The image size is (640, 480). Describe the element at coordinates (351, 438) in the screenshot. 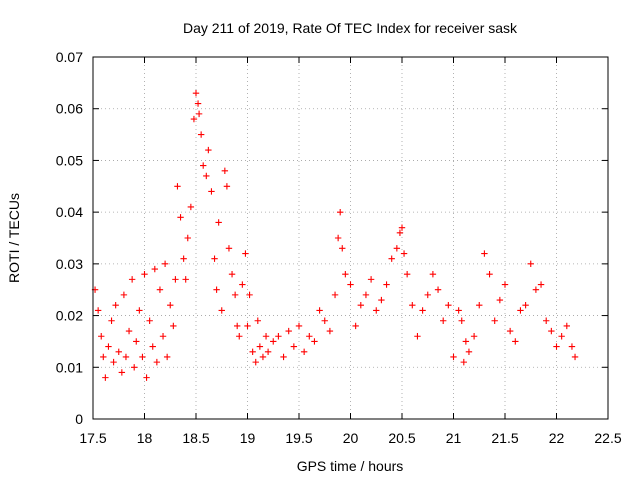

I see `x-tick-label: 20` at that location.